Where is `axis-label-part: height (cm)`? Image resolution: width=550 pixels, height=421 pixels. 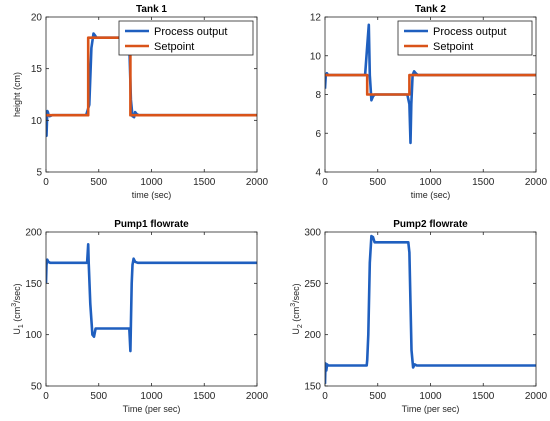 axis-label-part: height (cm) is located at coordinates (17, 94).